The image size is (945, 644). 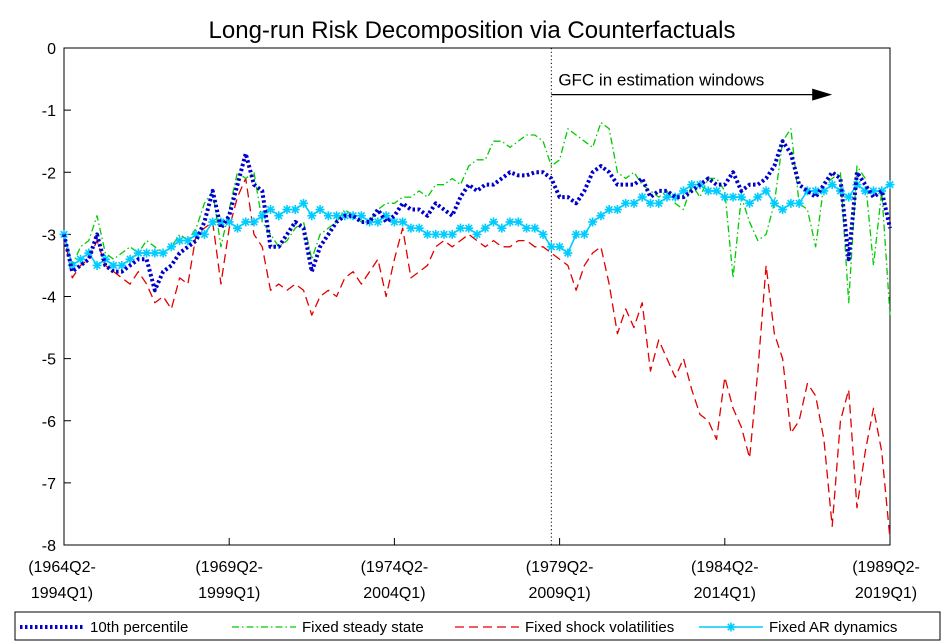 I want to click on legend-box, so click(x=477, y=626).